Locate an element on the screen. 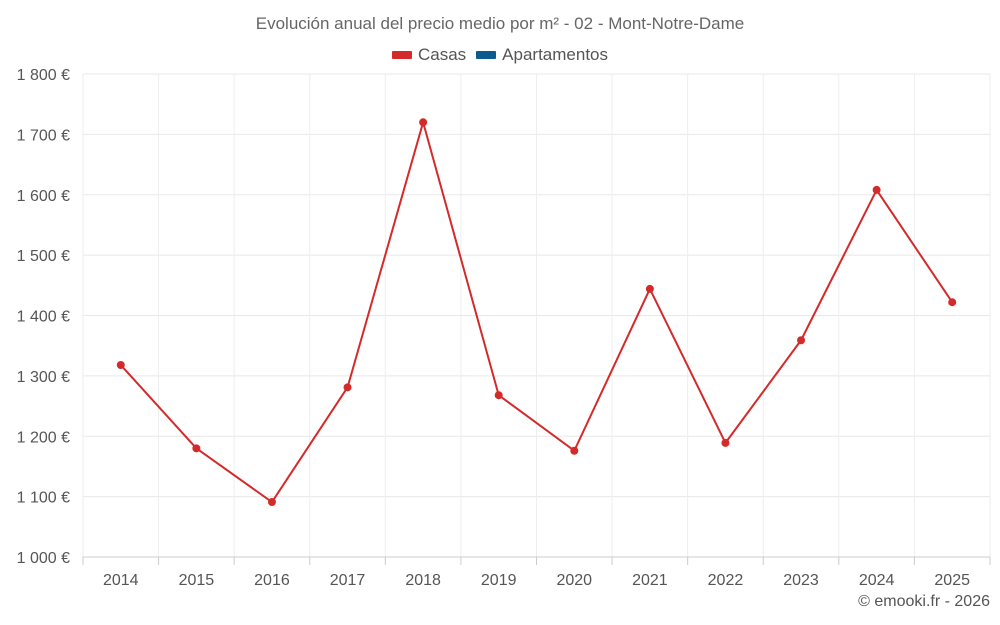  y-tick-label: 1 800 € is located at coordinates (43, 75).